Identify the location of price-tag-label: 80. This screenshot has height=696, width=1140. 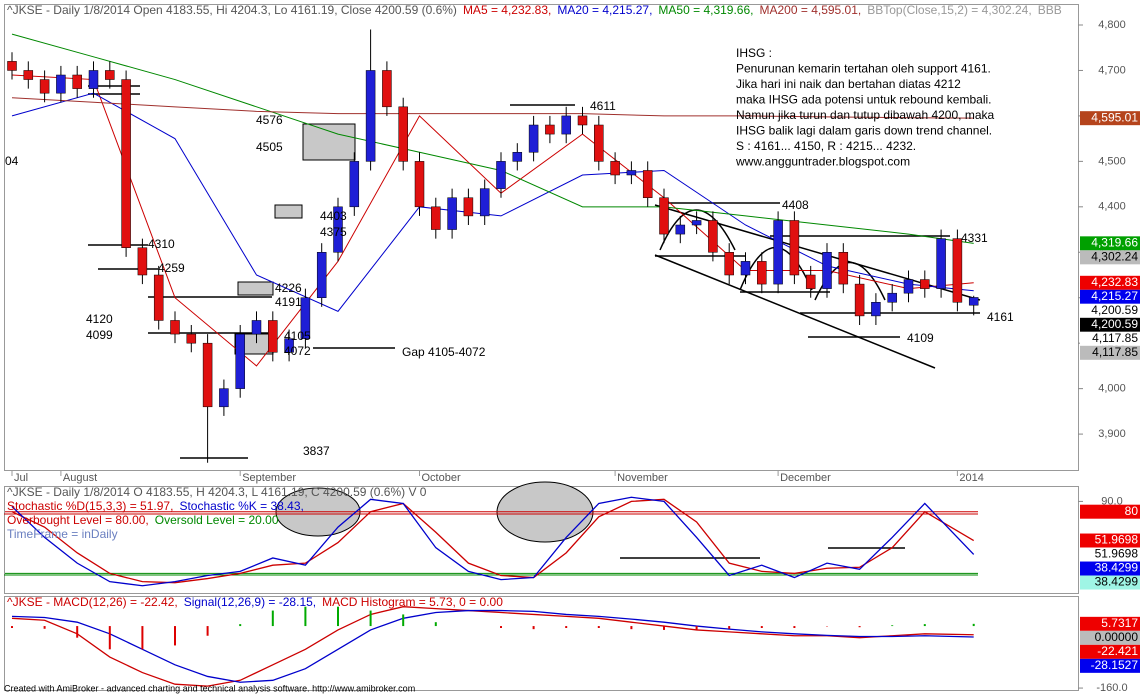
(1132, 511).